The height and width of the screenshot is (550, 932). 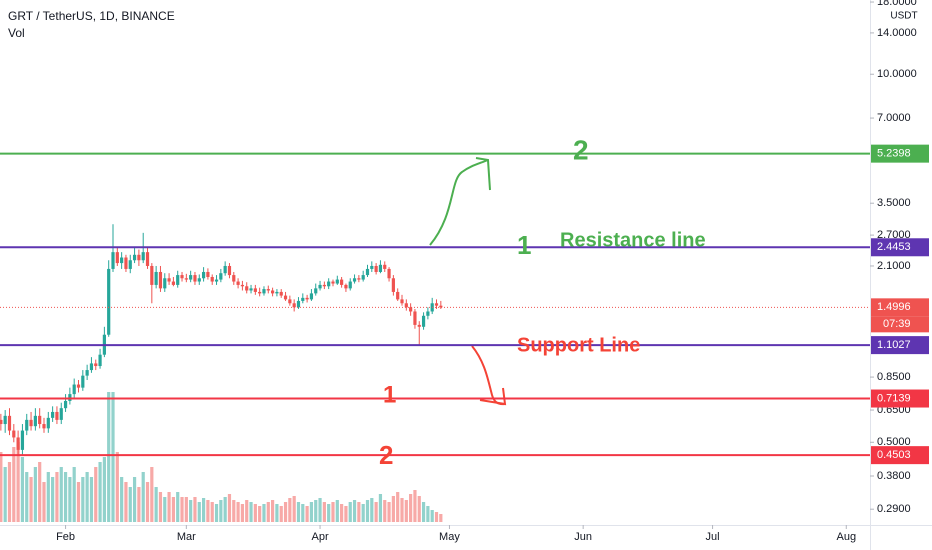 I want to click on level-label: 0.4503, so click(x=894, y=455).